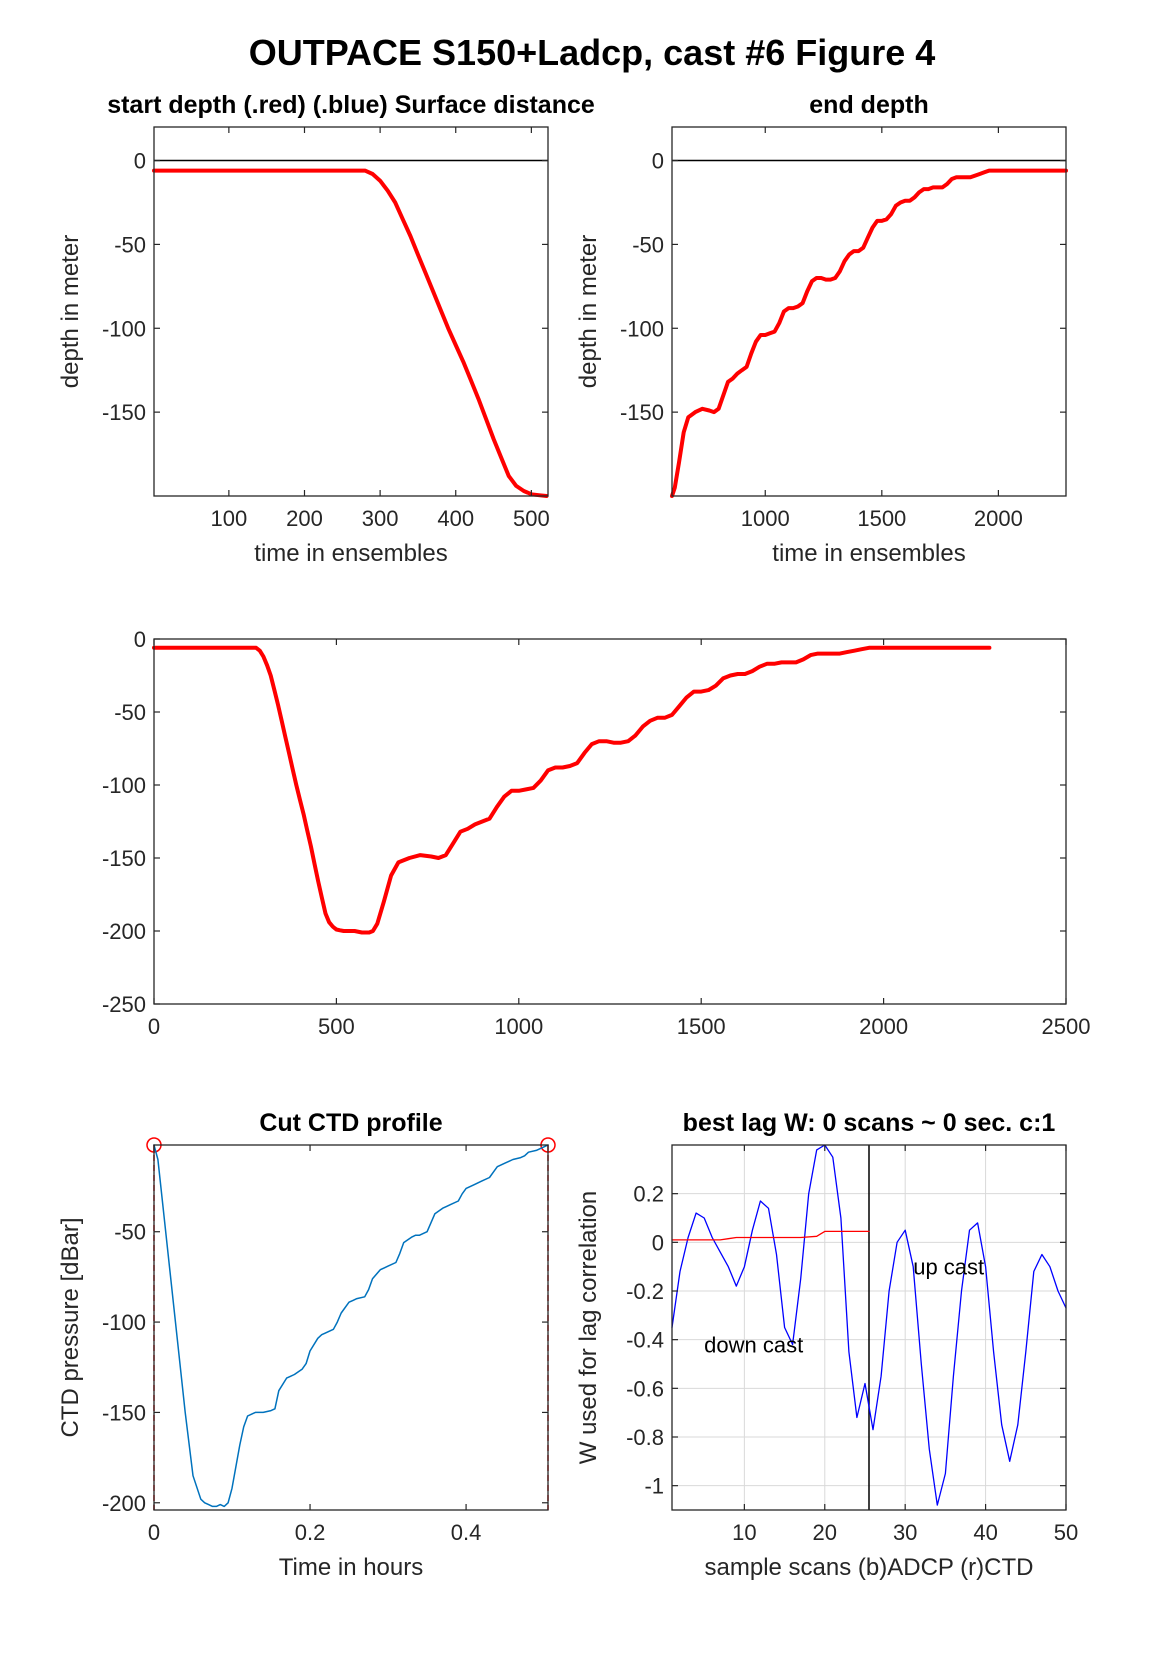  I want to click on x-tick-label: 10, so click(744, 1532).